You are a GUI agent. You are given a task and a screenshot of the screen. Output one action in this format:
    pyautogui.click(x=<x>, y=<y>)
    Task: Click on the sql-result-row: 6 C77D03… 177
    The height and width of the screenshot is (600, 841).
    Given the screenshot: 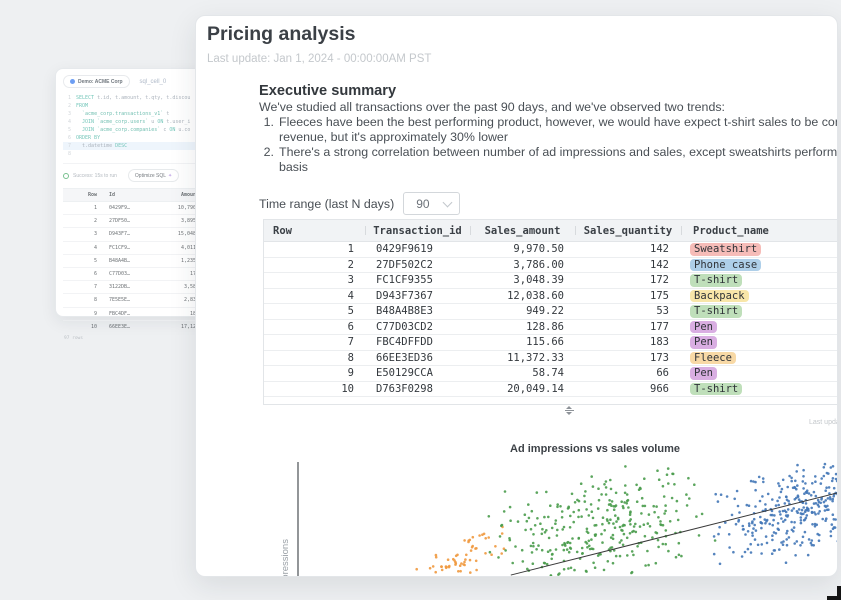 What is the action you would take?
    pyautogui.click(x=143, y=275)
    